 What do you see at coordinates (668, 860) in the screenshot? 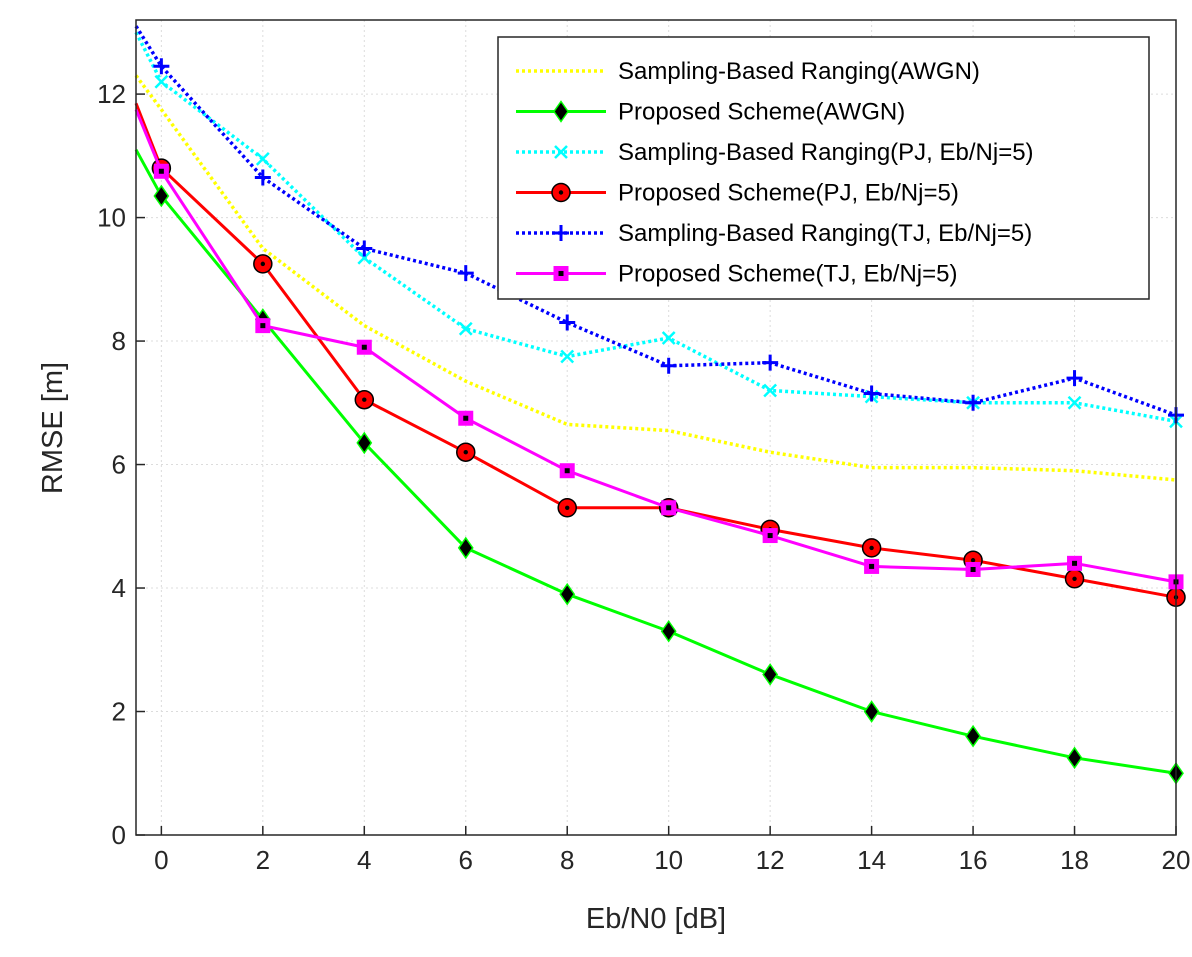
I see `x-tick-label: 10` at bounding box center [668, 860].